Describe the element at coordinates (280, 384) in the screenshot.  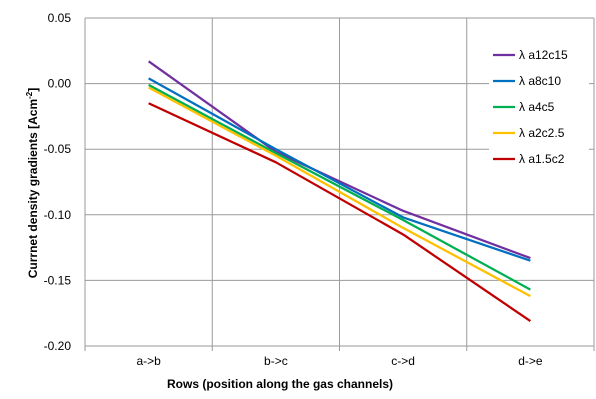
I see `x-axis-title: Rows (position along the gas channels)` at that location.